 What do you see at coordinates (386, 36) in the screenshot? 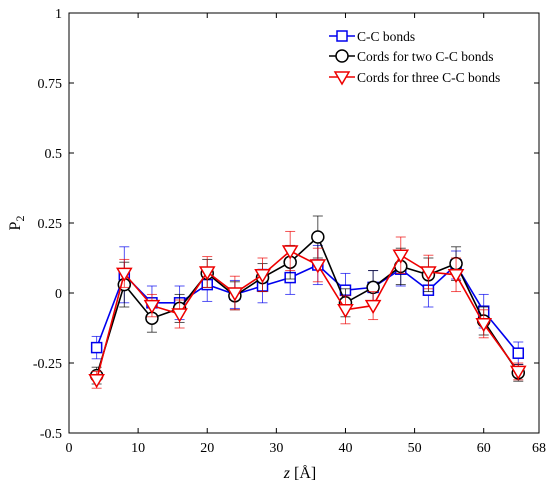
I see `legend-label-cc-bonds: C-C bonds` at bounding box center [386, 36].